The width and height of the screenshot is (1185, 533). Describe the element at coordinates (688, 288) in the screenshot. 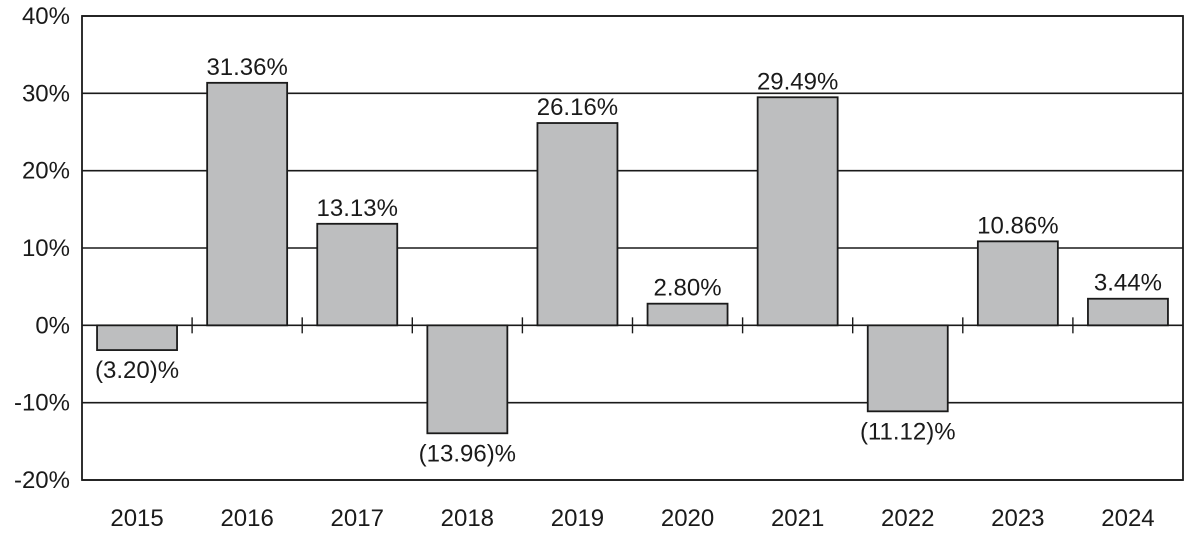

I see `data-label: 2.80%` at that location.